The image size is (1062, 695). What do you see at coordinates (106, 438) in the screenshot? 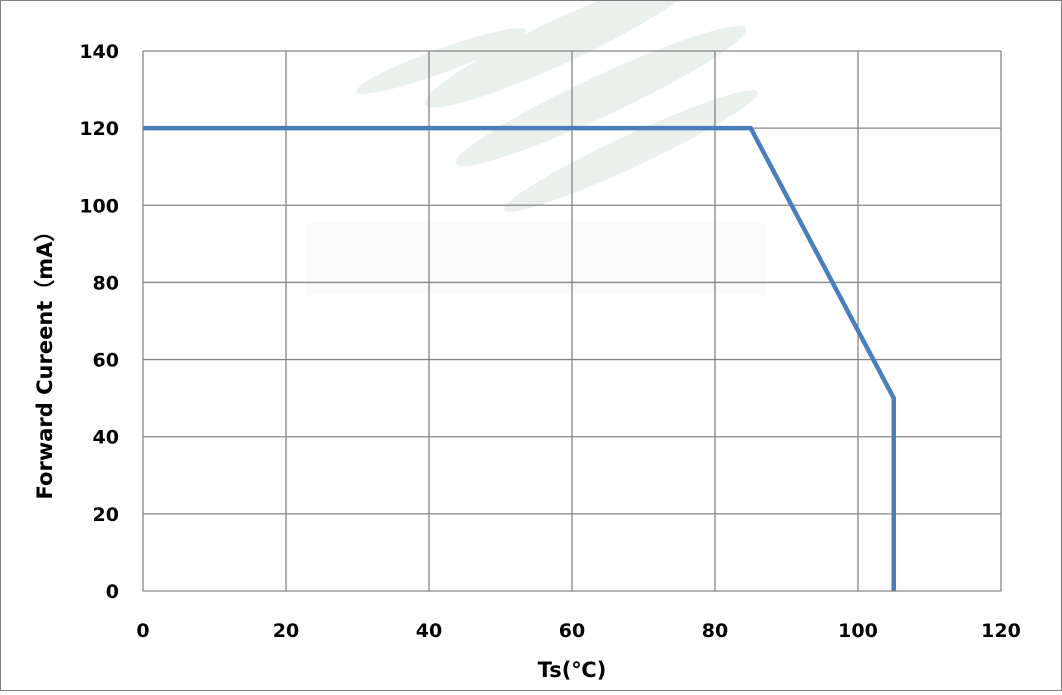
I see `y-tick-label: 40` at bounding box center [106, 438].